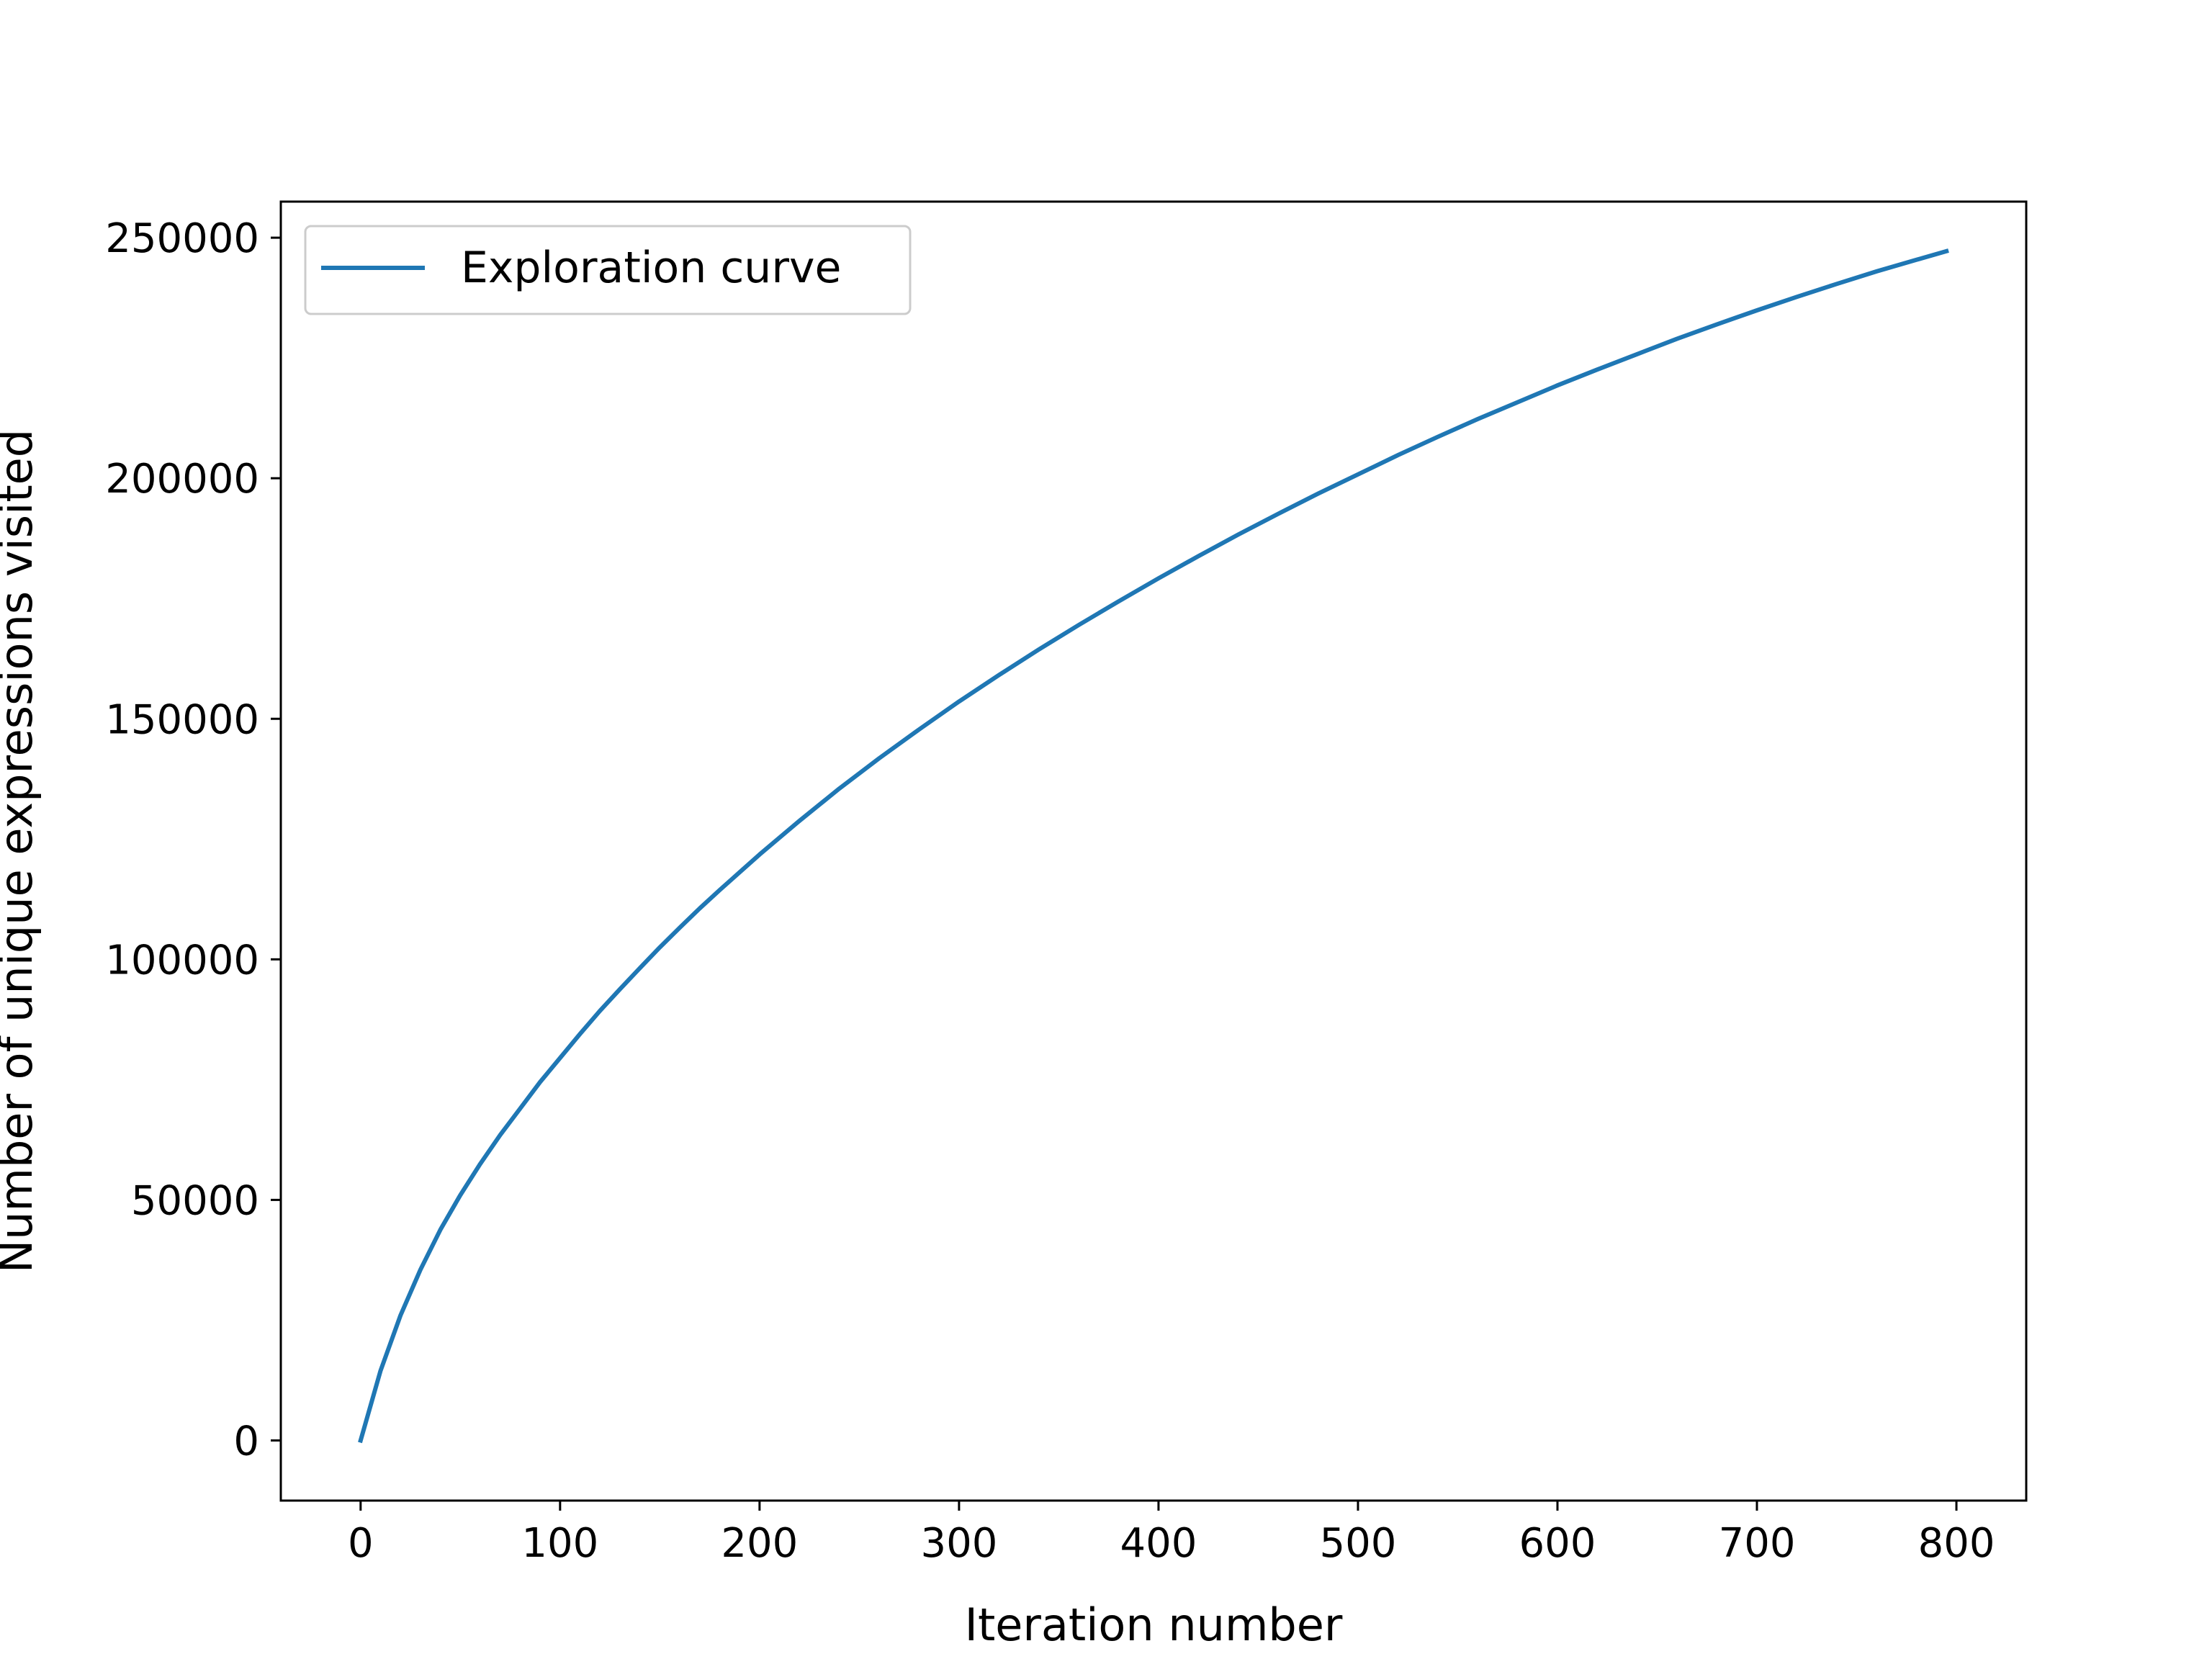 This screenshot has width=2212, height=1659. Describe the element at coordinates (1158, 1543) in the screenshot. I see `x-tick-label: 400` at that location.